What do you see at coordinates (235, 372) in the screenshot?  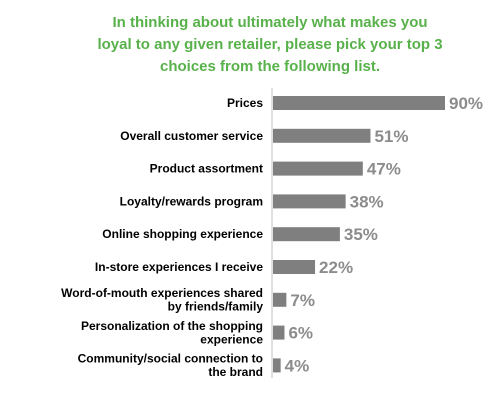 I see `category-label: the brand` at bounding box center [235, 372].